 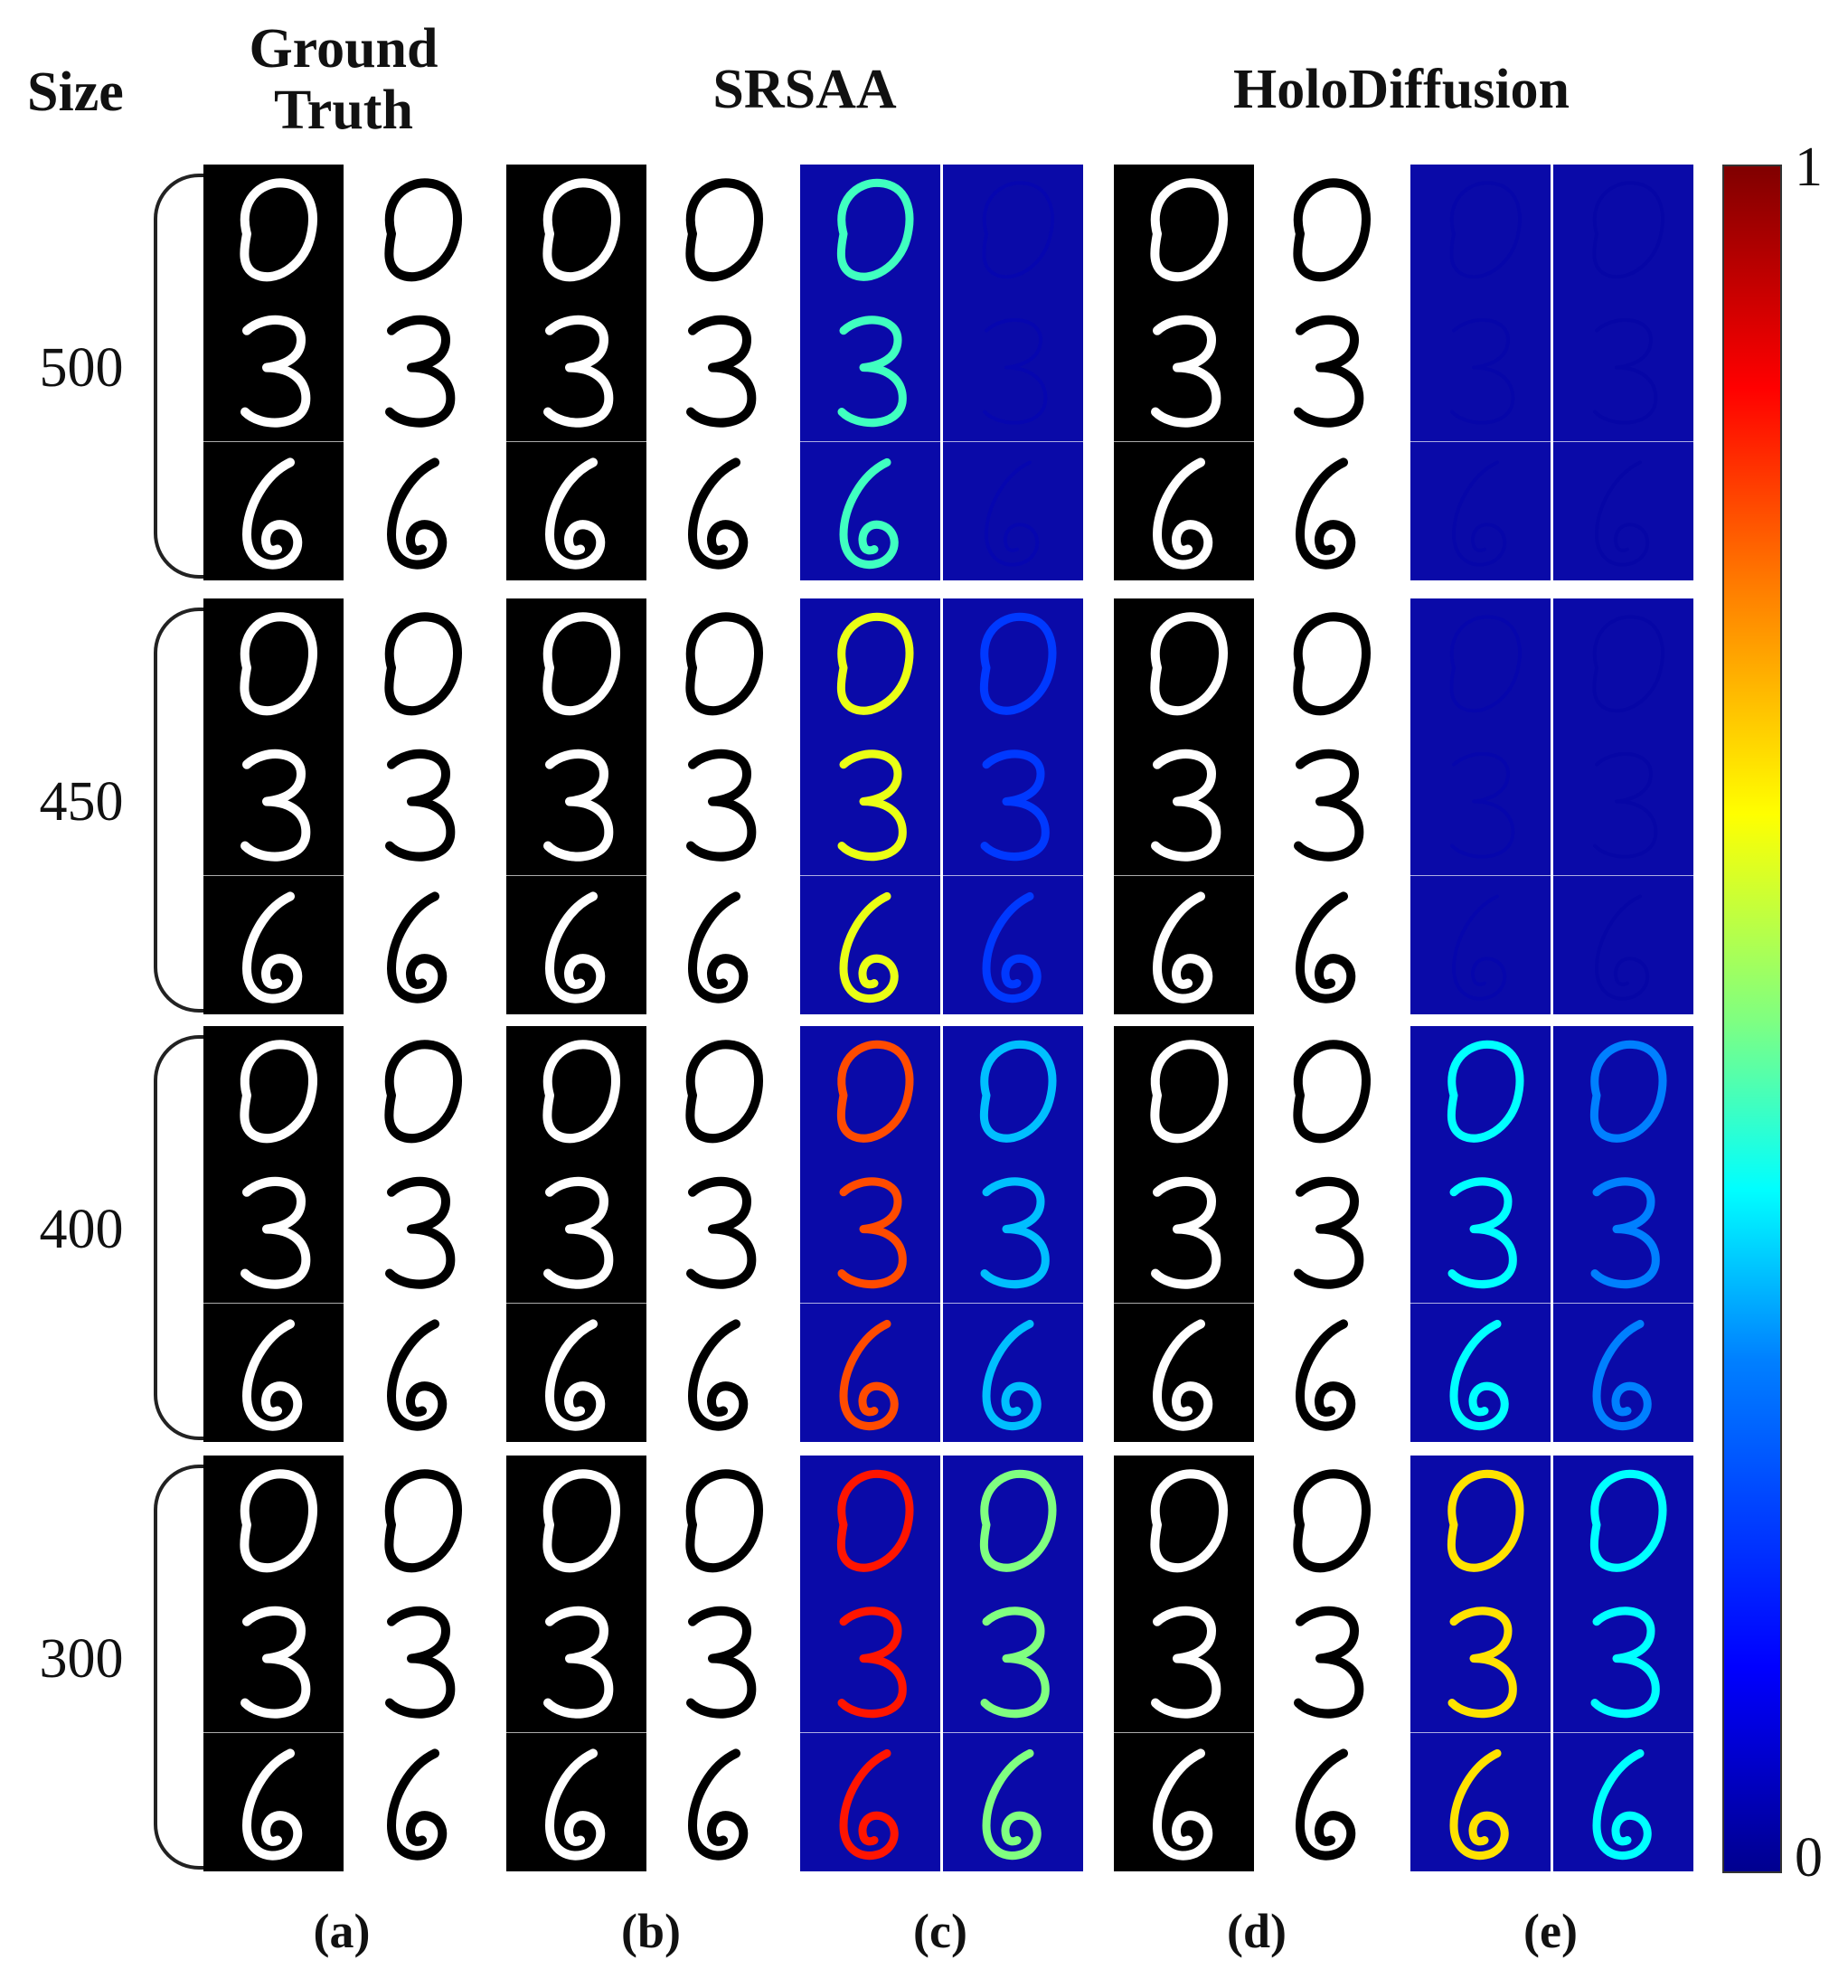 I want to click on subfig-label-b: (b), so click(x=651, y=1931).